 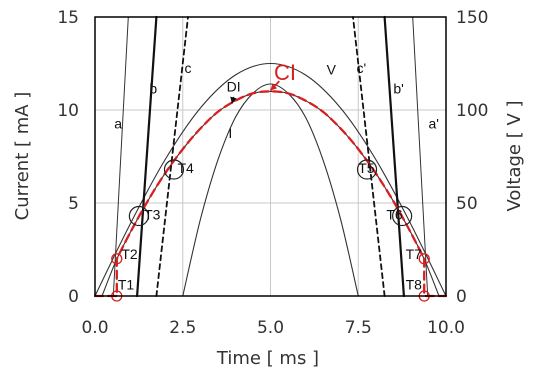 What do you see at coordinates (94, 328) in the screenshot?
I see `x-tick-label: 0.0` at bounding box center [94, 328].